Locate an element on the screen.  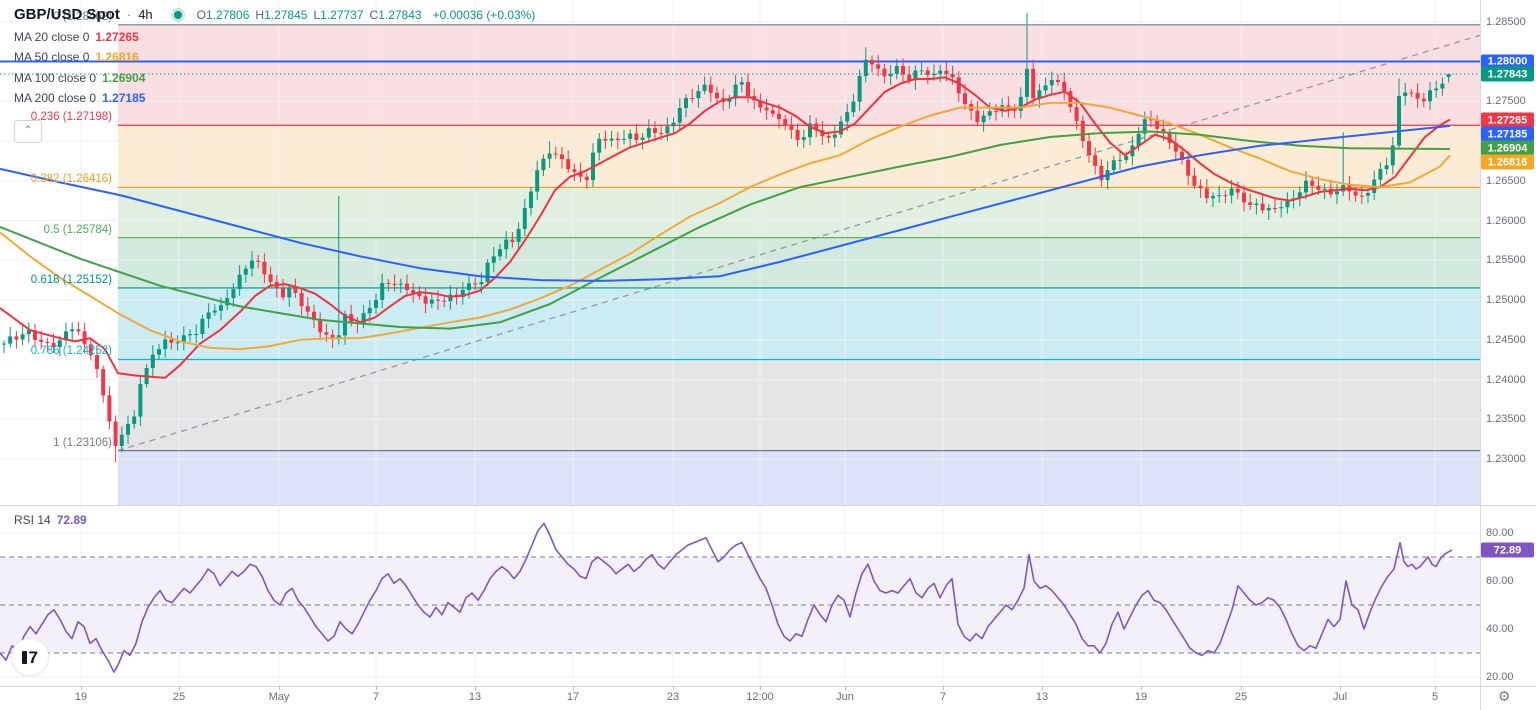
chevron-up-icon: ⌃ is located at coordinates (28, 130).